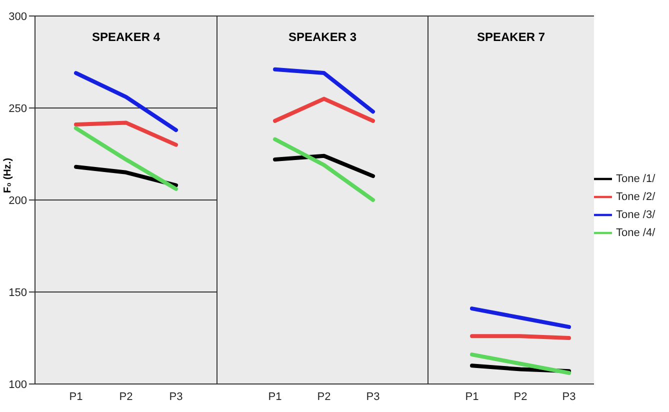  What do you see at coordinates (636, 178) in the screenshot?
I see `legend-label: Tone /1/` at bounding box center [636, 178].